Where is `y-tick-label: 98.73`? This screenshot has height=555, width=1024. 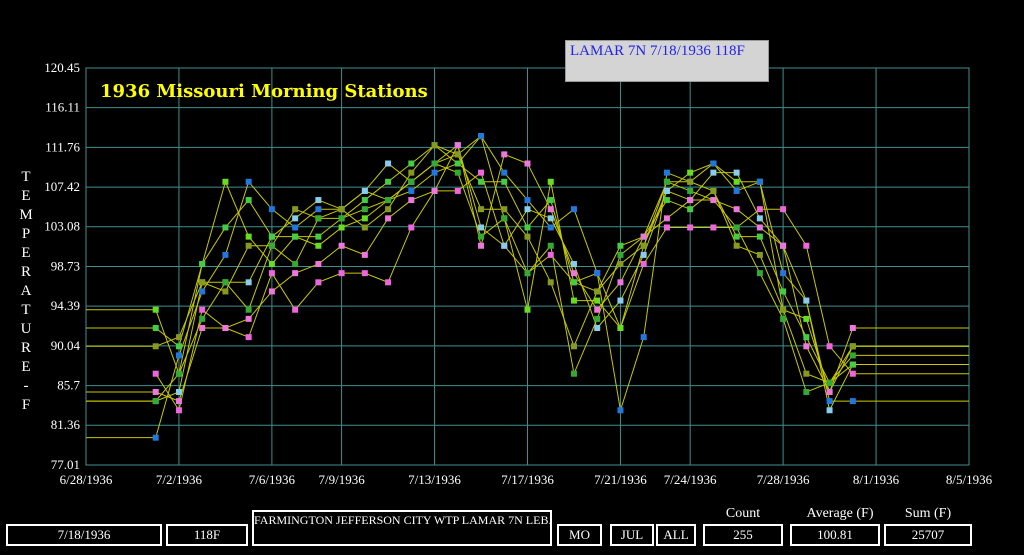
y-tick-label: 98.73 is located at coordinates (65, 266).